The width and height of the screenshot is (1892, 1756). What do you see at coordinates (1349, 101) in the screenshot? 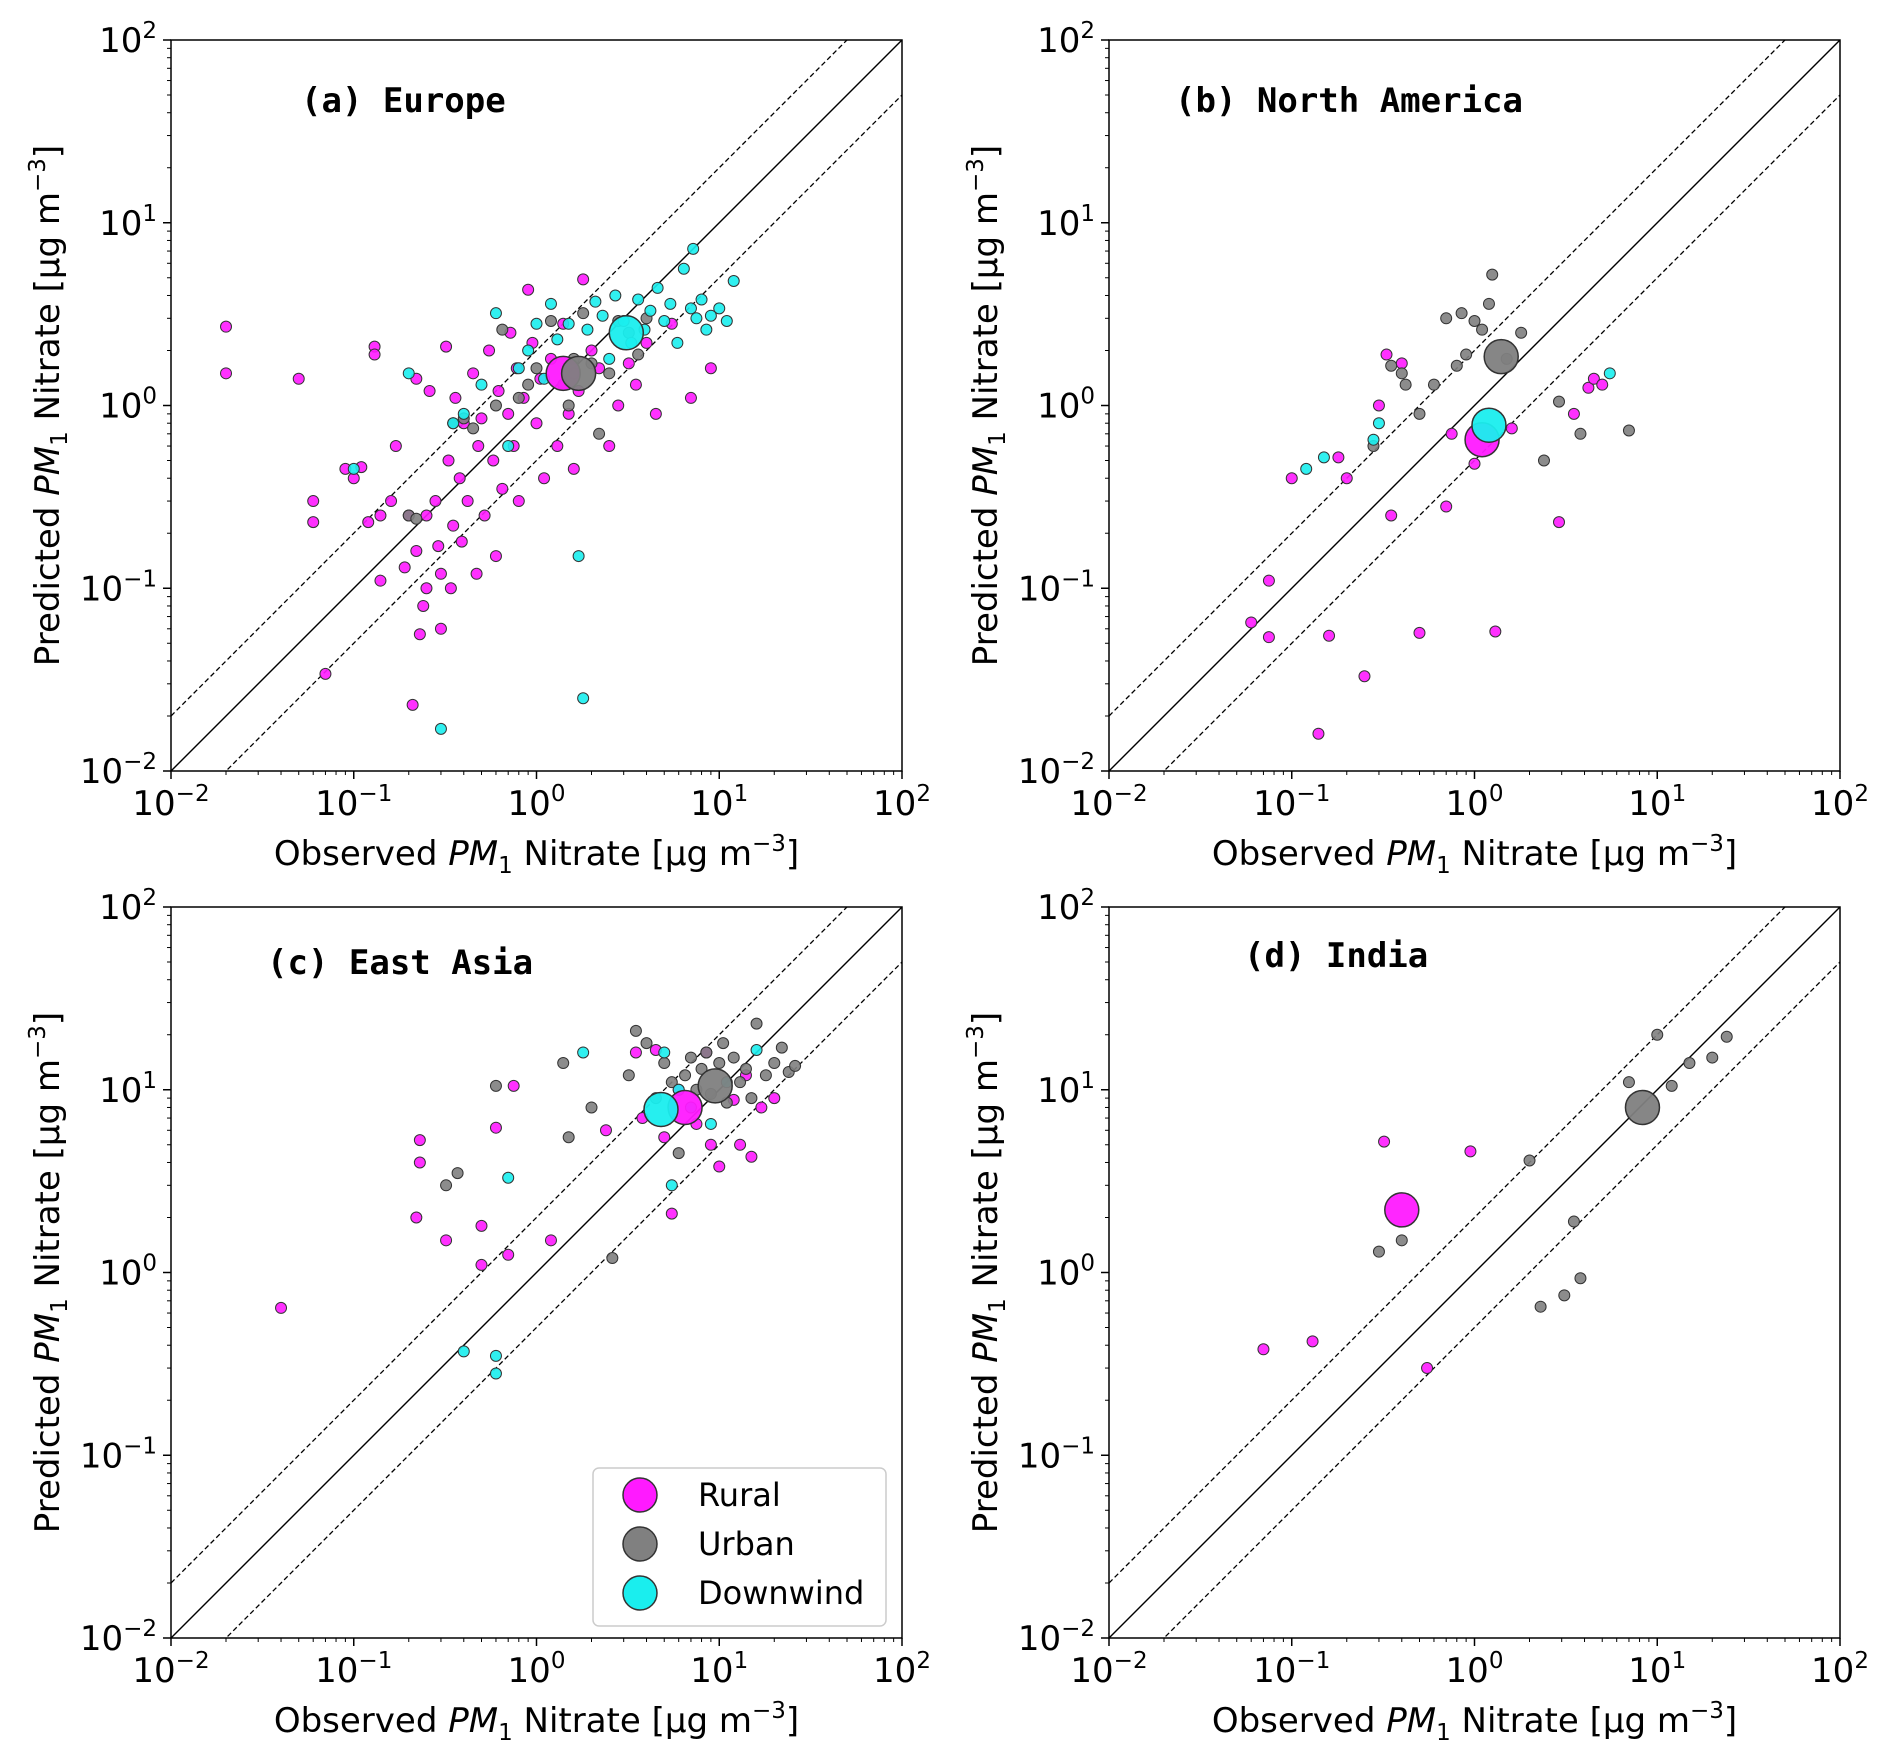
I see `panel-title: (b) North America` at bounding box center [1349, 101].